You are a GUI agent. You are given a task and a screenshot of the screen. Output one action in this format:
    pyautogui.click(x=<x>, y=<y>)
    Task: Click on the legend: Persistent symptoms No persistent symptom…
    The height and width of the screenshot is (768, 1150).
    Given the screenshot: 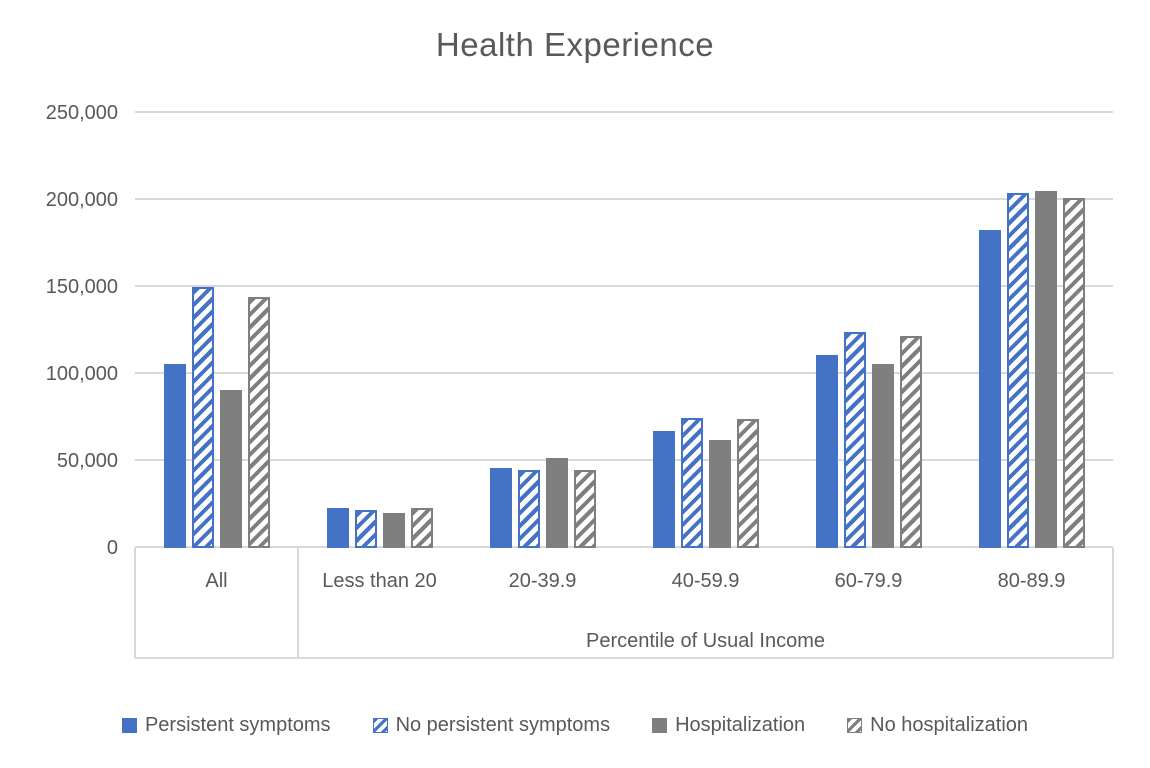 What is the action you would take?
    pyautogui.click(x=575, y=725)
    